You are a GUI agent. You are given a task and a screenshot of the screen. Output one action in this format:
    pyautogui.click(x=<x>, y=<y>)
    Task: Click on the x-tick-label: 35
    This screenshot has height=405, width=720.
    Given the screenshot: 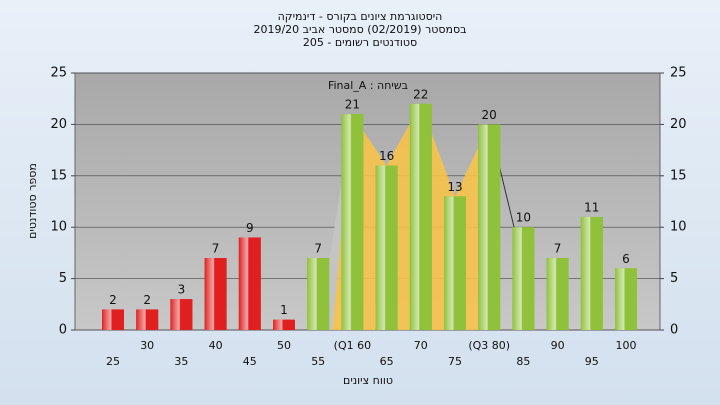 What is the action you would take?
    pyautogui.click(x=181, y=361)
    